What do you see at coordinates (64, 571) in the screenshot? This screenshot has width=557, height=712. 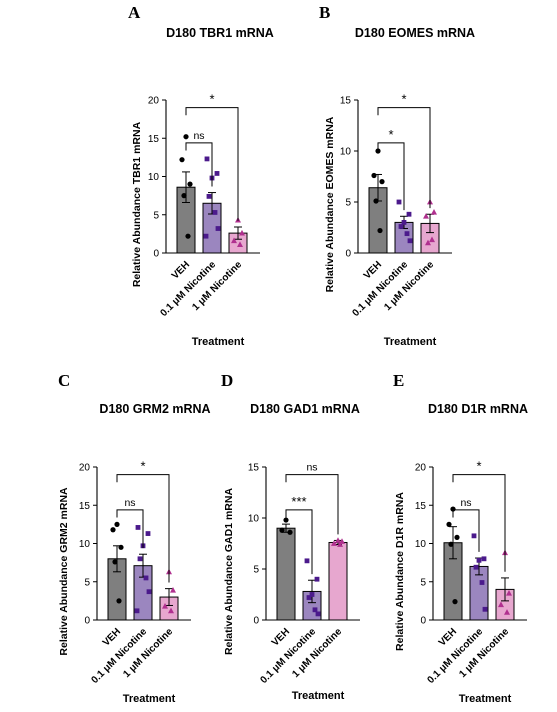 I see `y-axis-label: Relative Abundance GRM2 mRNA` at bounding box center [64, 571].